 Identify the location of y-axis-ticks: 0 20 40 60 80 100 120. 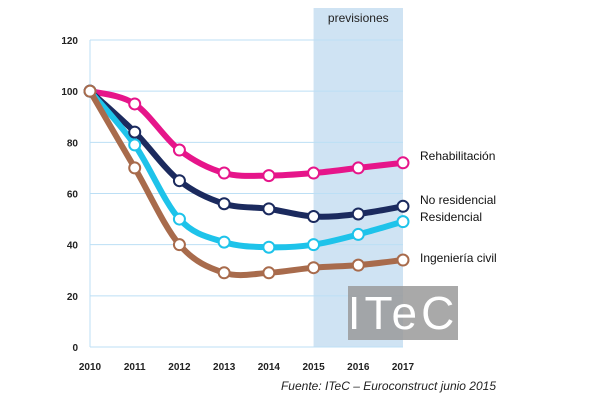
(69, 195).